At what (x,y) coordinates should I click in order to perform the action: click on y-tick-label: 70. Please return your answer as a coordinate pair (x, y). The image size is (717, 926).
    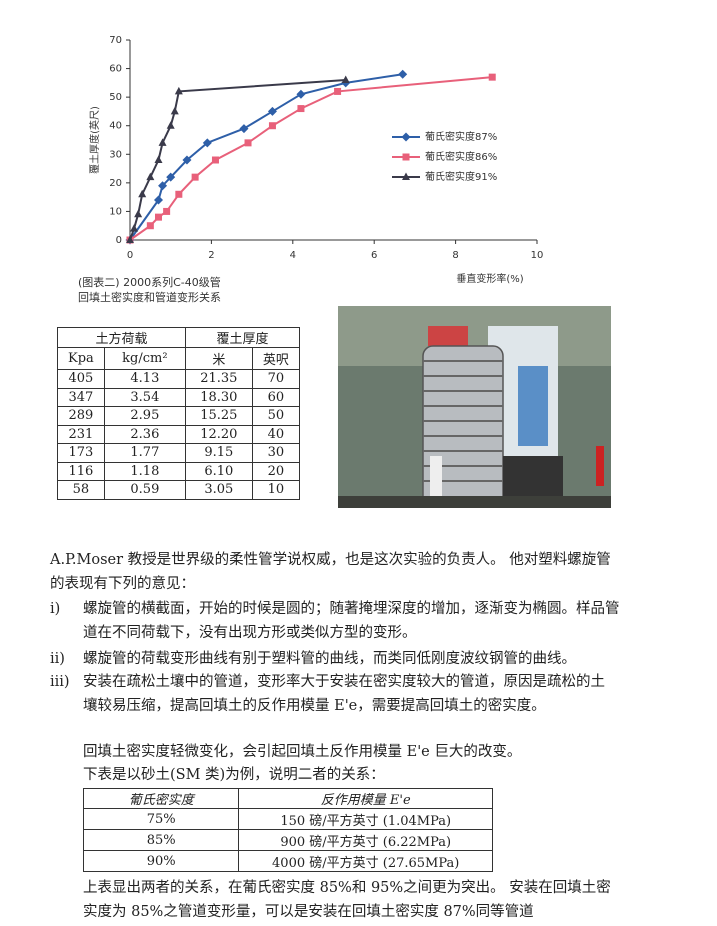
    Looking at the image, I should click on (115, 40).